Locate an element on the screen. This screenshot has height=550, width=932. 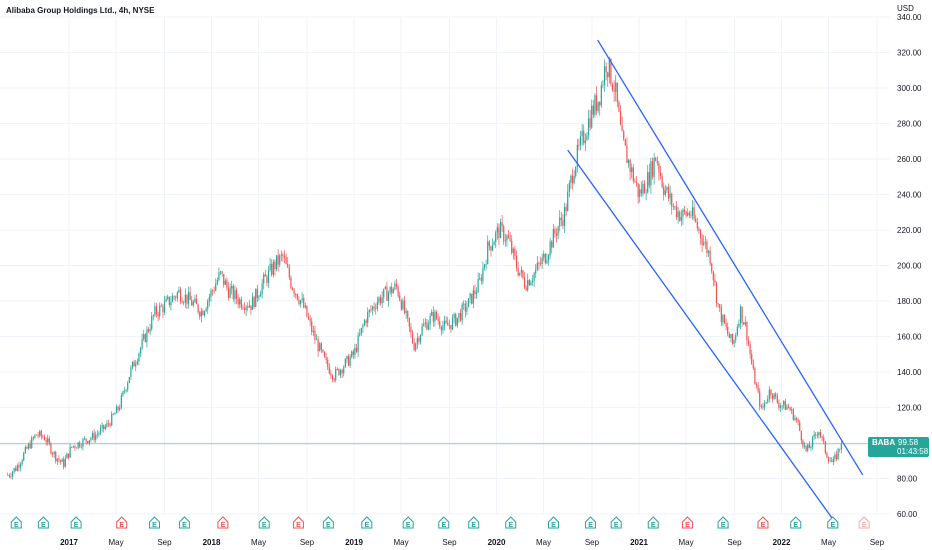
price-tag-countdown: 01:43:58 is located at coordinates (913, 451).